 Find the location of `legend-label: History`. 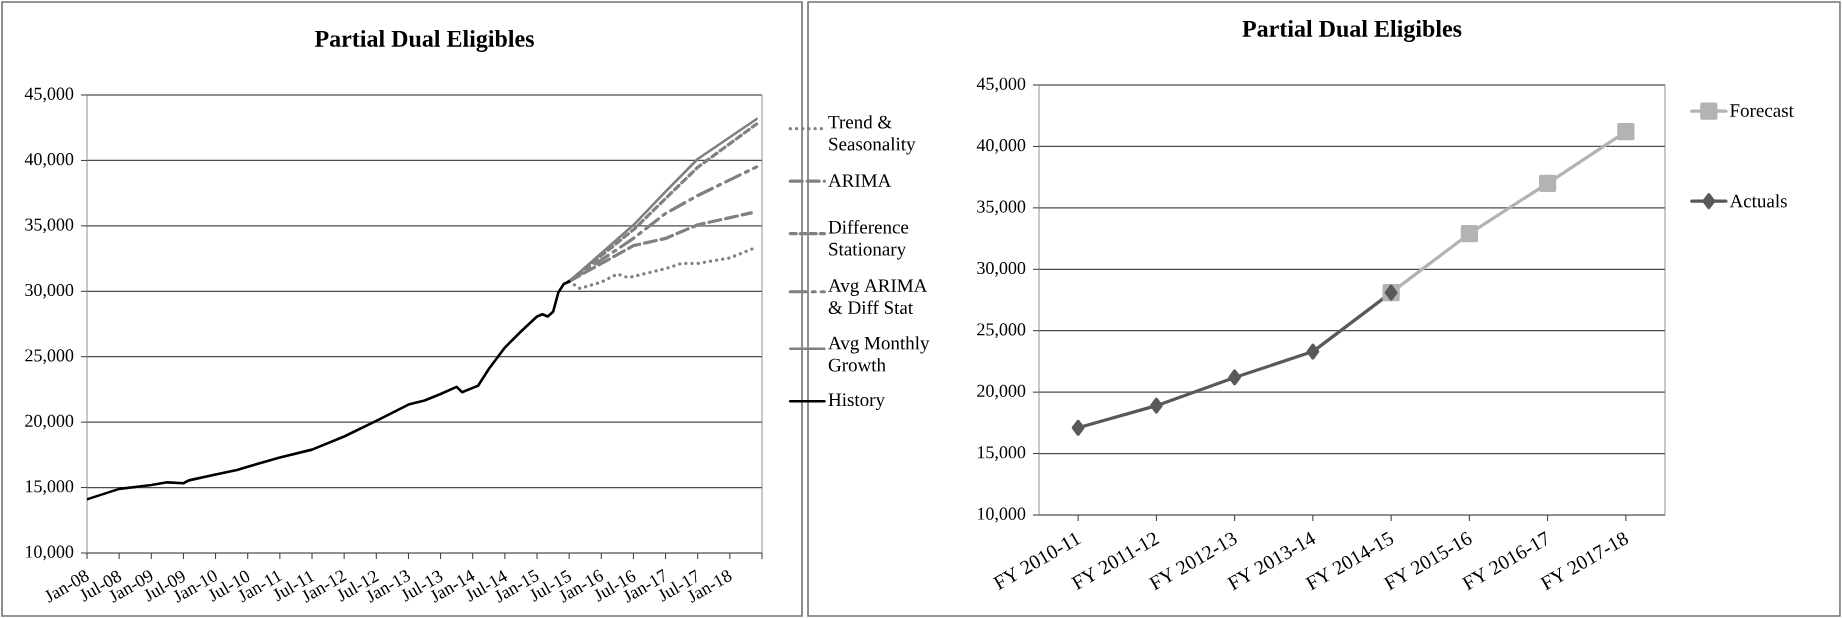

legend-label: History is located at coordinates (856, 402).